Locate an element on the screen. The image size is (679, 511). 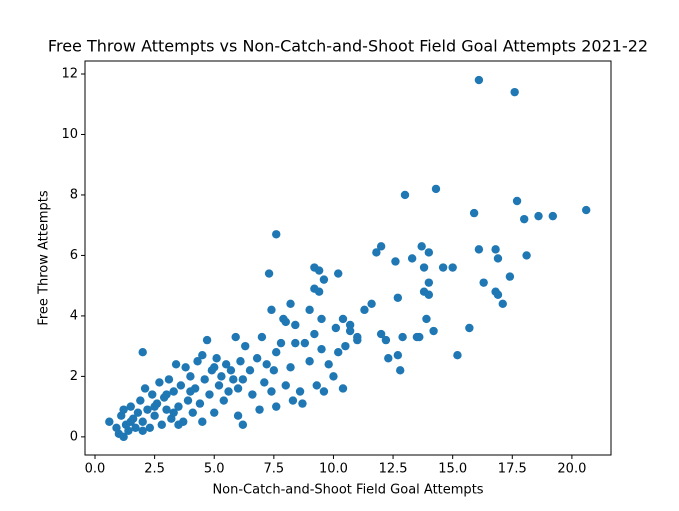
y-tick-label: 6 is located at coordinates (74, 255).